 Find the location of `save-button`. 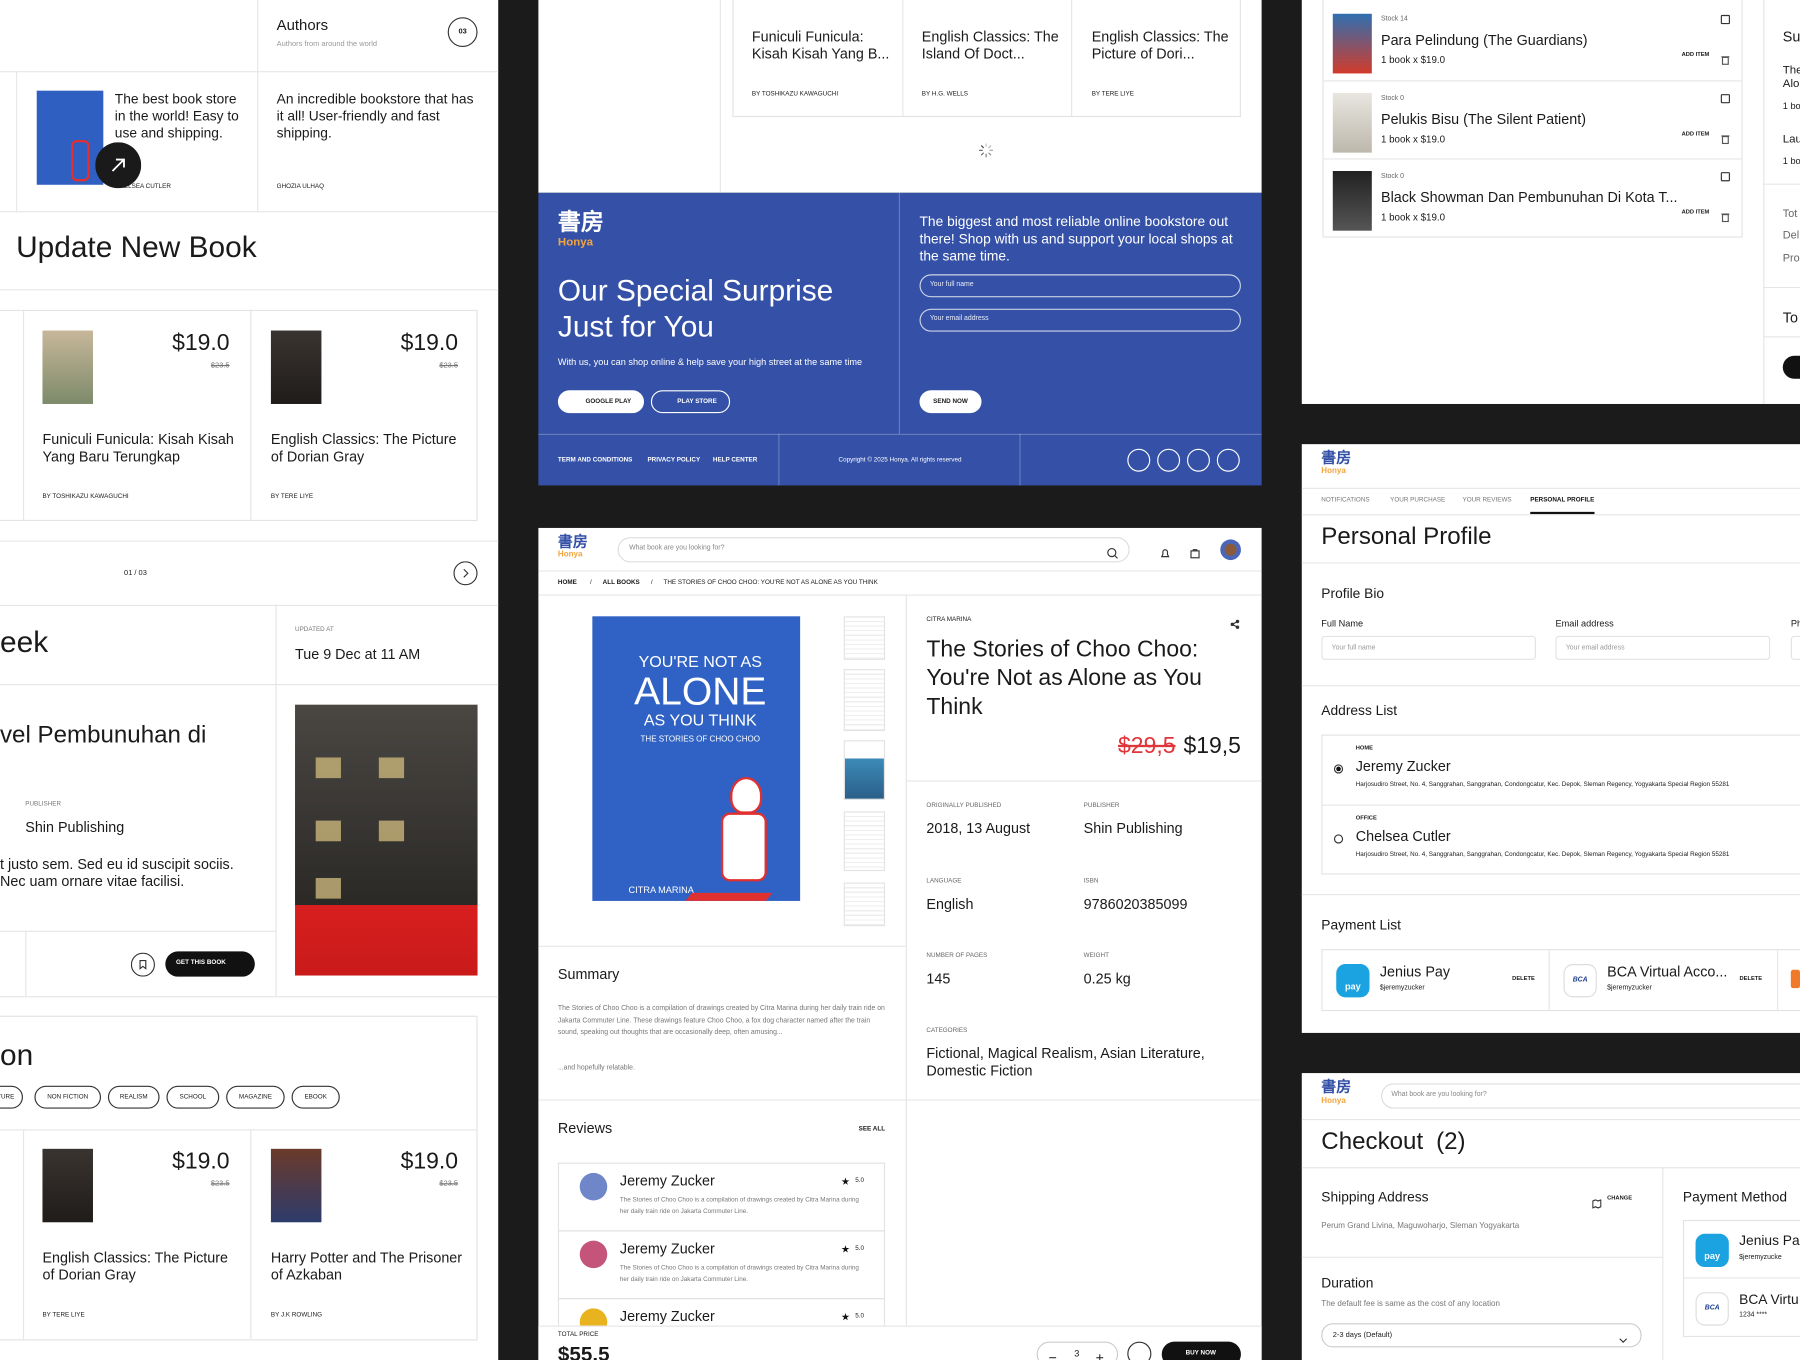

save-button is located at coordinates (142, 964).